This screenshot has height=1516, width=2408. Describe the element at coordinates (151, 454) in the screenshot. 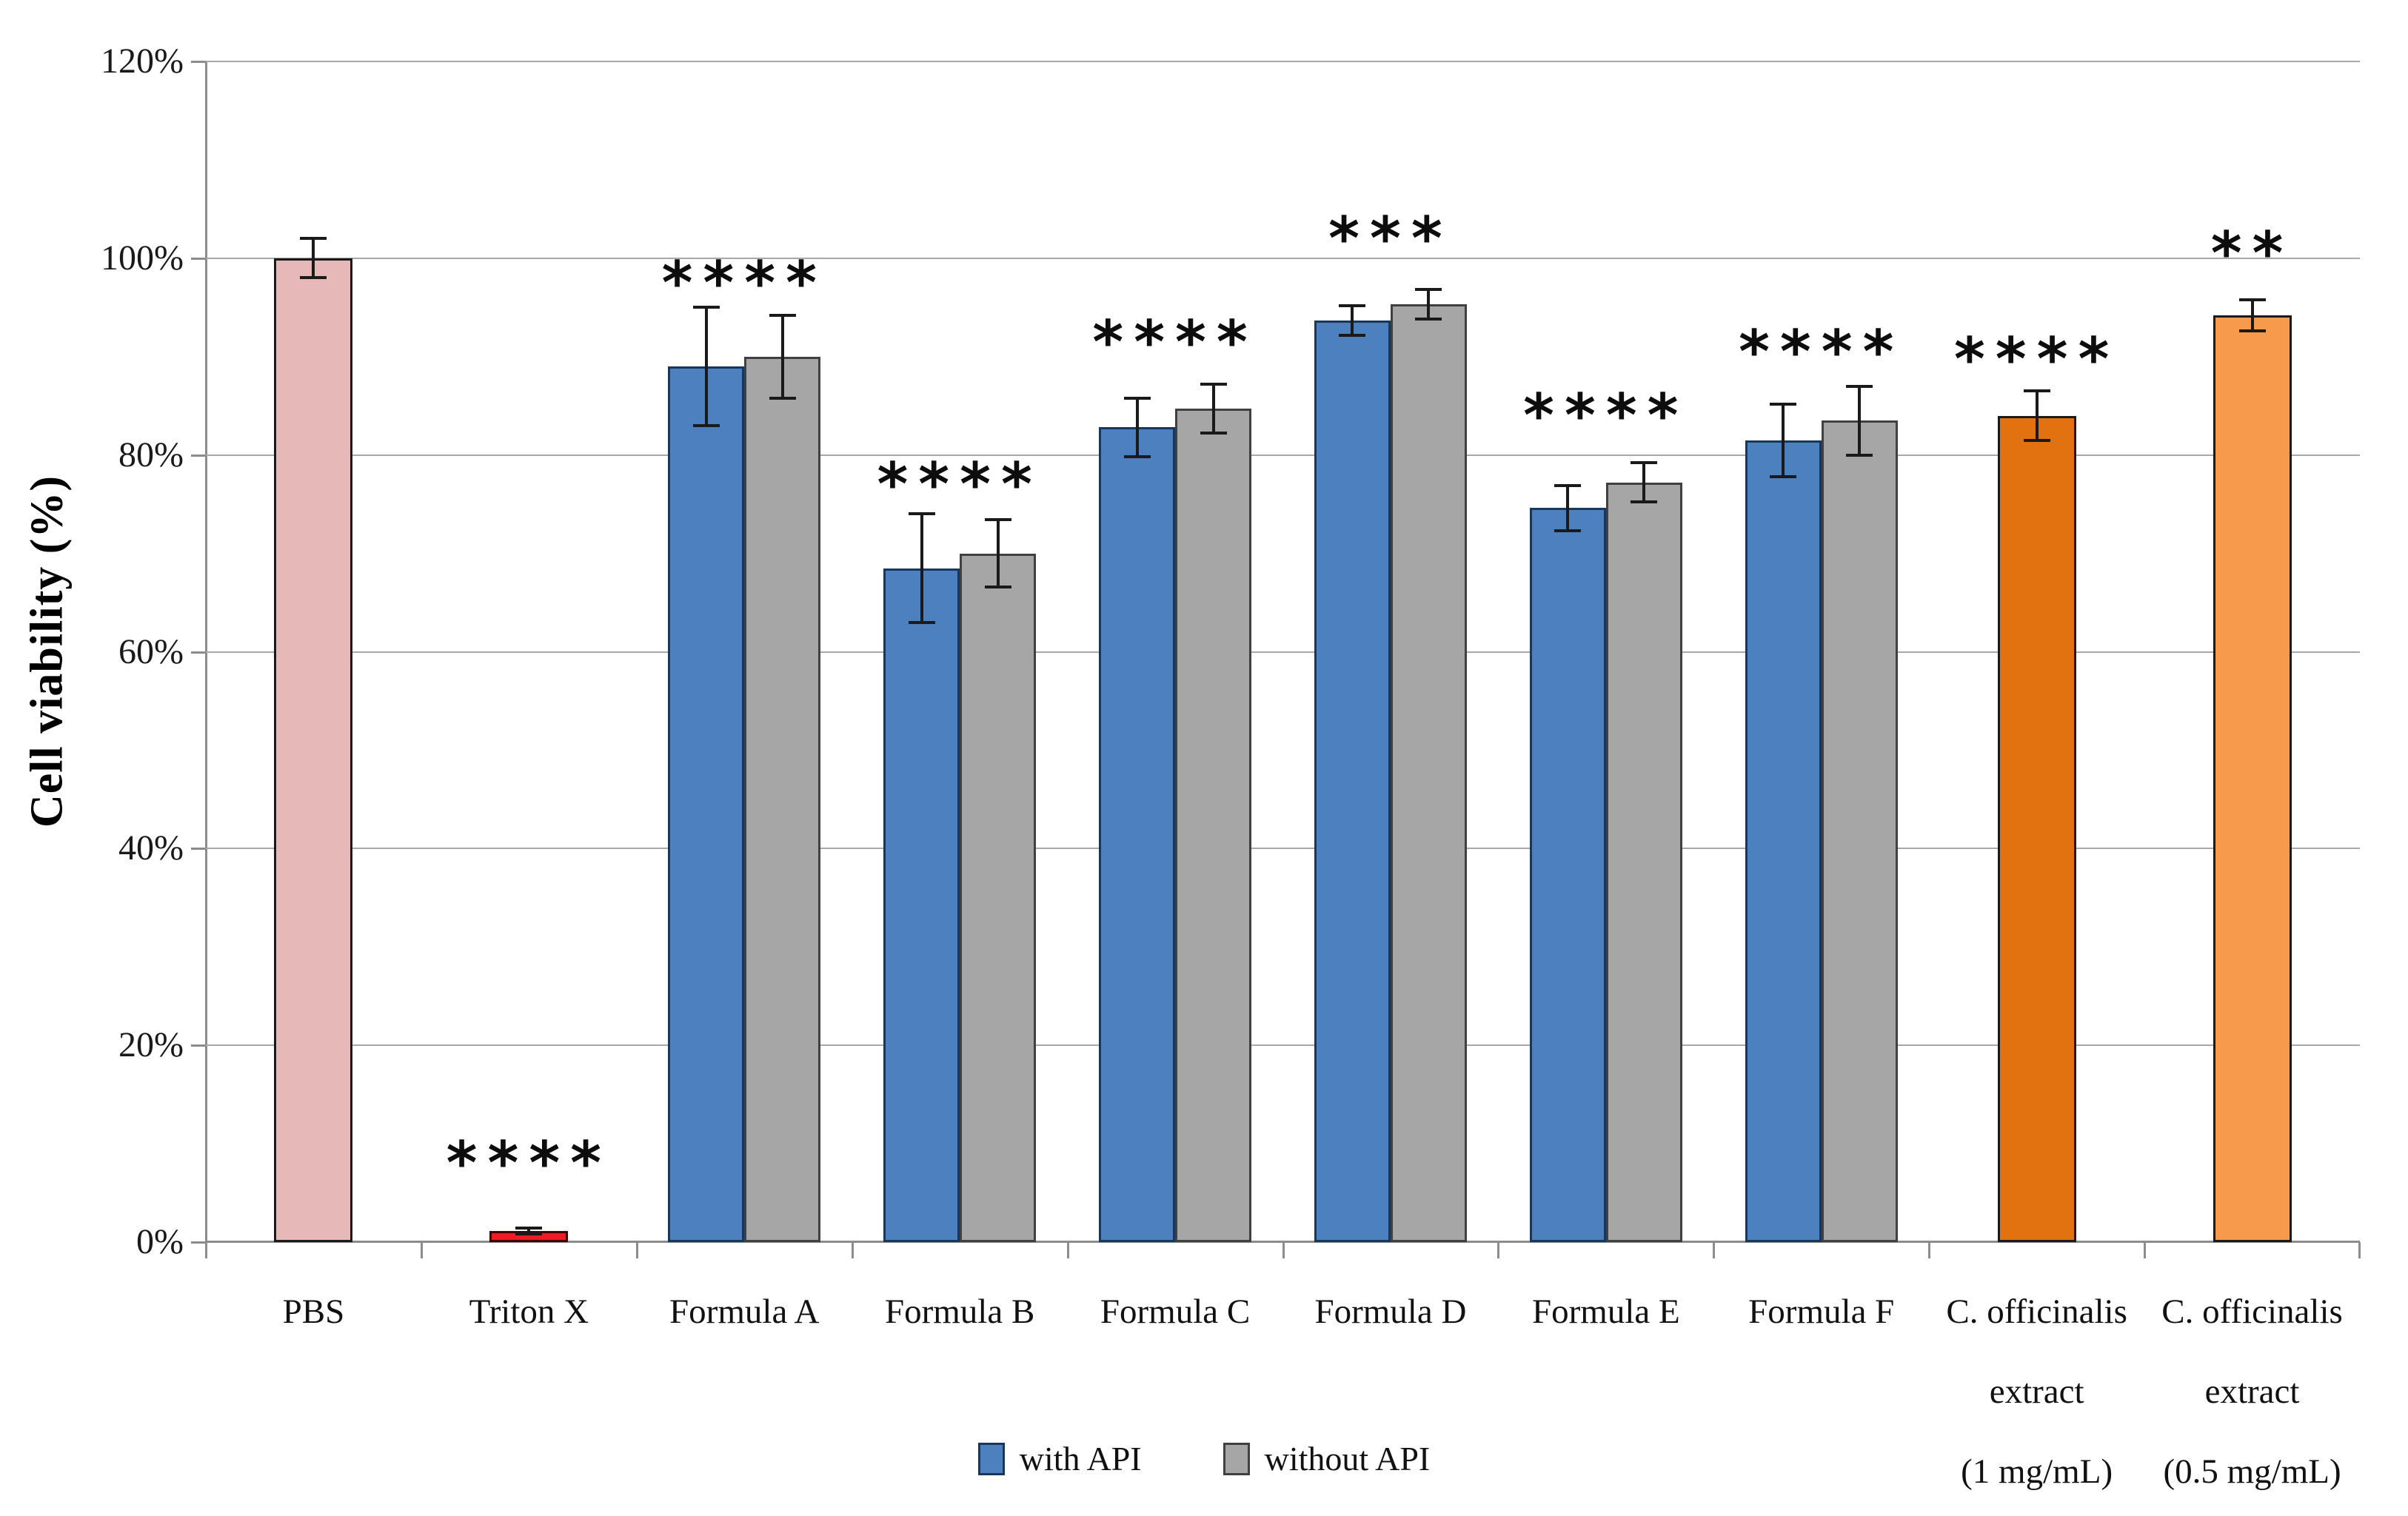

I see `y-tick-label: 80%` at that location.